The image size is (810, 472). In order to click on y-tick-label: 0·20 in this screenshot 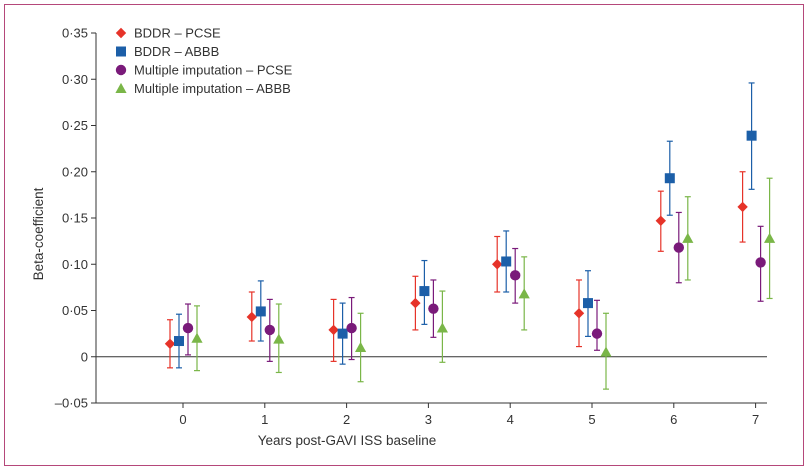, I will do `click(75, 171)`.